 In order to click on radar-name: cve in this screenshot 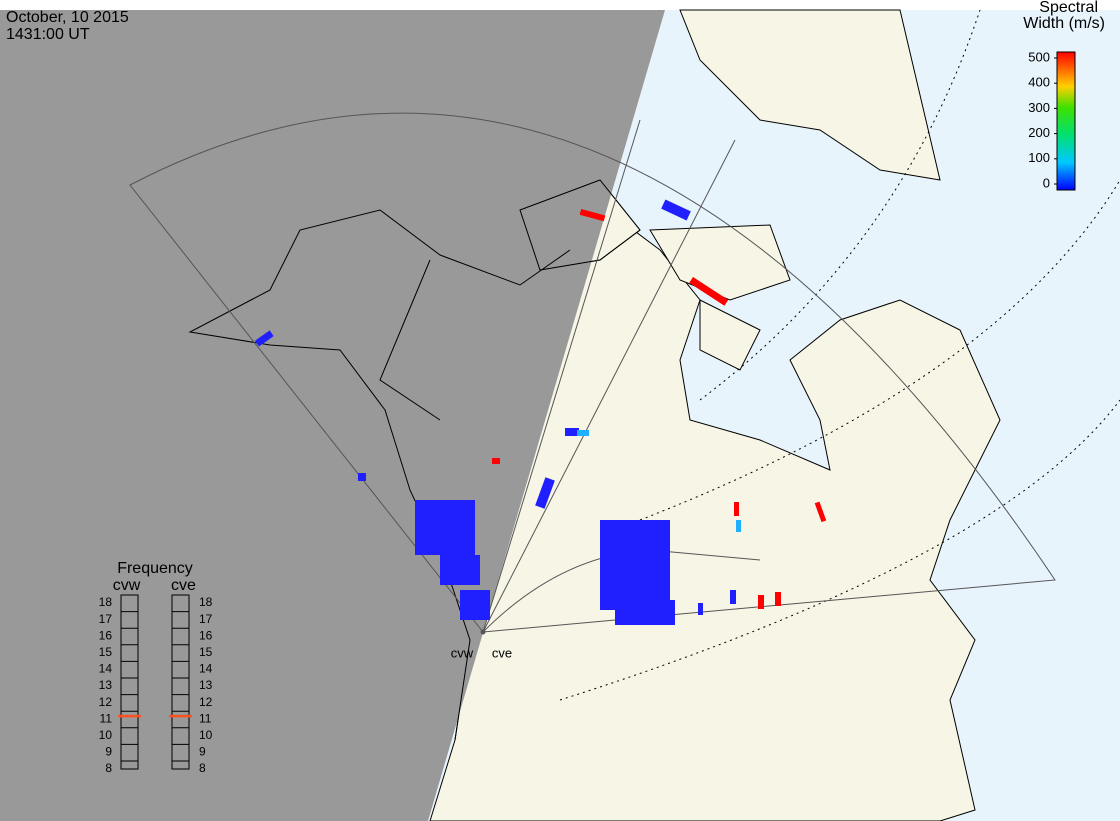, I will do `click(183, 585)`.